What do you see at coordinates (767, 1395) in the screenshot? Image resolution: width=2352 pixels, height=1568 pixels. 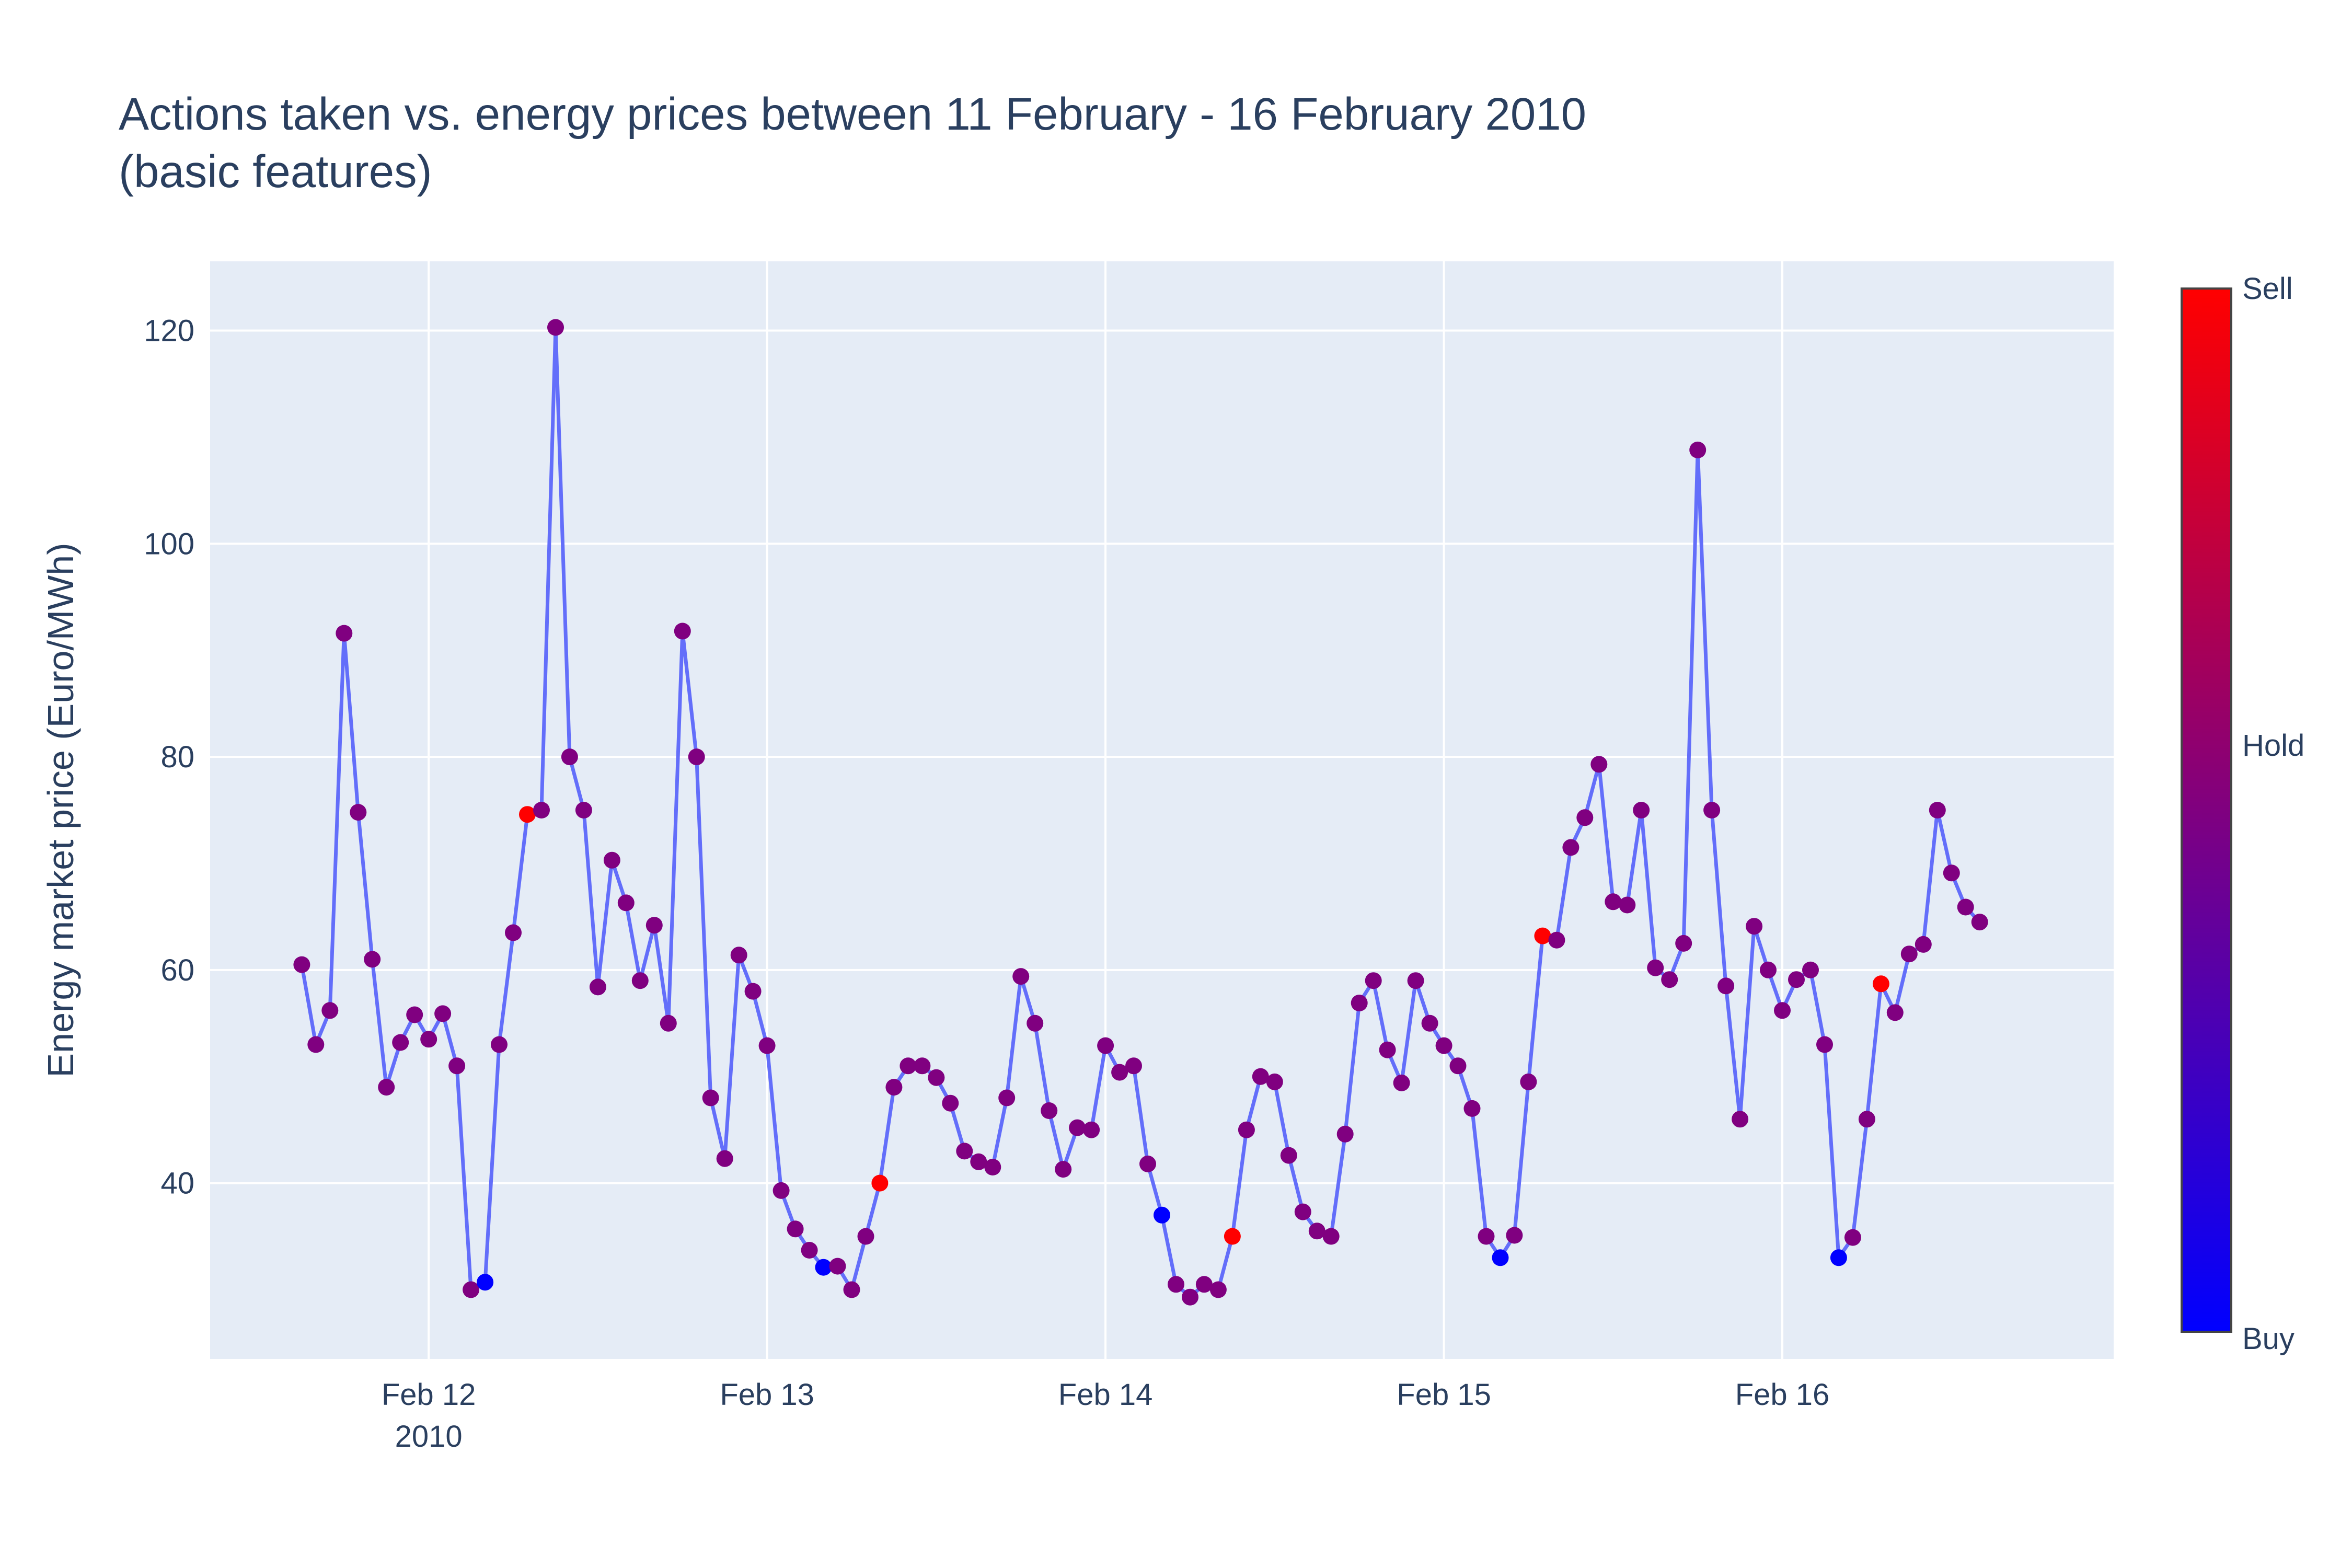 I see `x-tick-label: Feb 13` at bounding box center [767, 1395].